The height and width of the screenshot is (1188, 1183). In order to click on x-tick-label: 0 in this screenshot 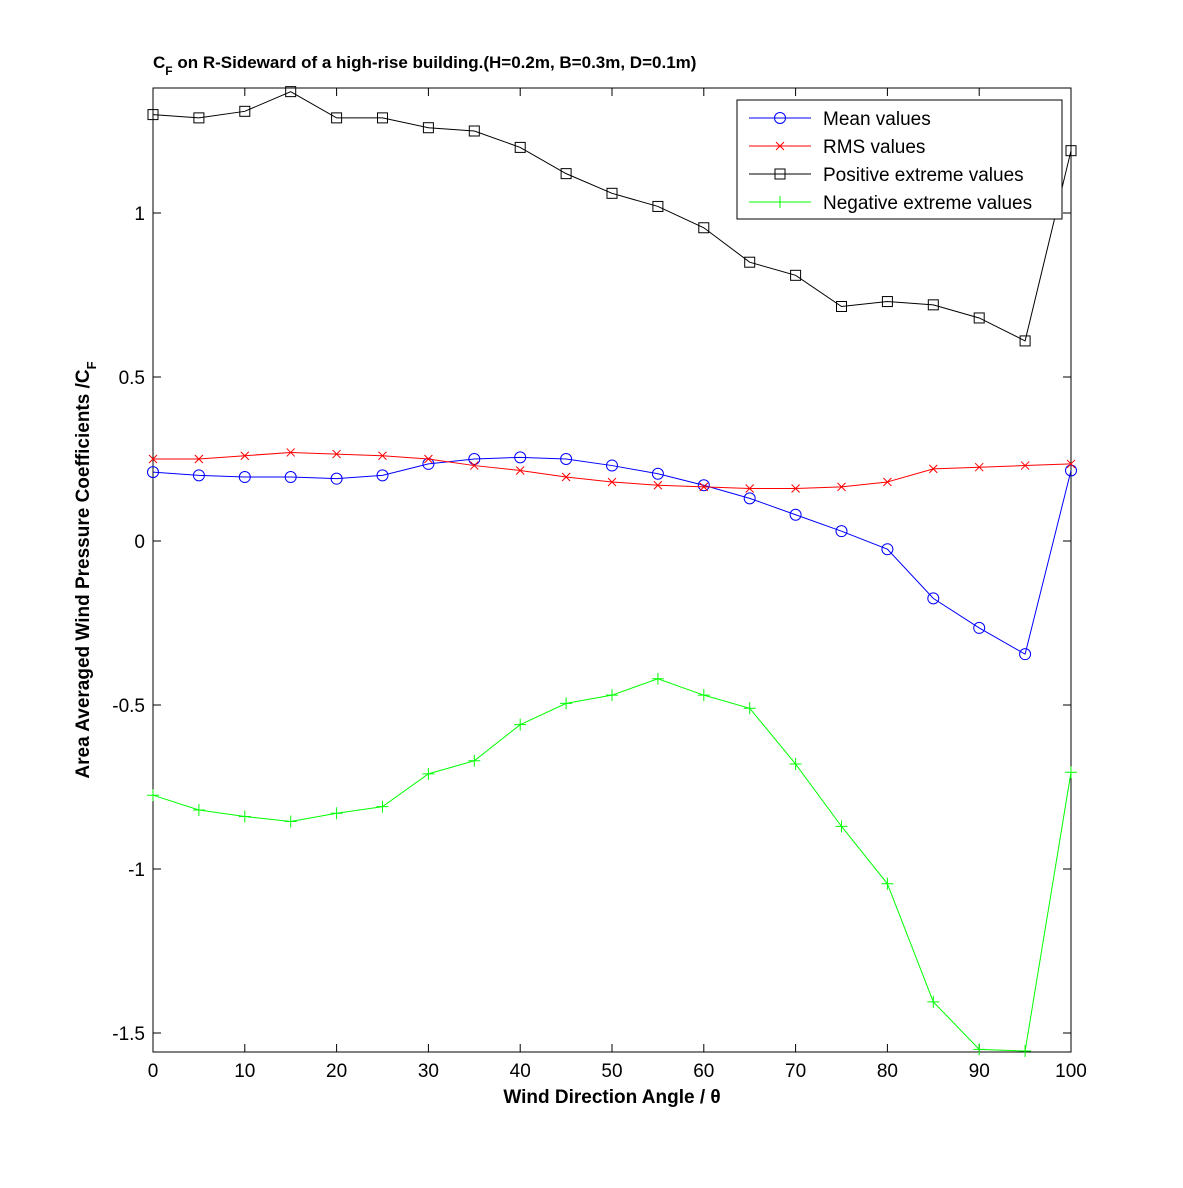, I will do `click(153, 1071)`.